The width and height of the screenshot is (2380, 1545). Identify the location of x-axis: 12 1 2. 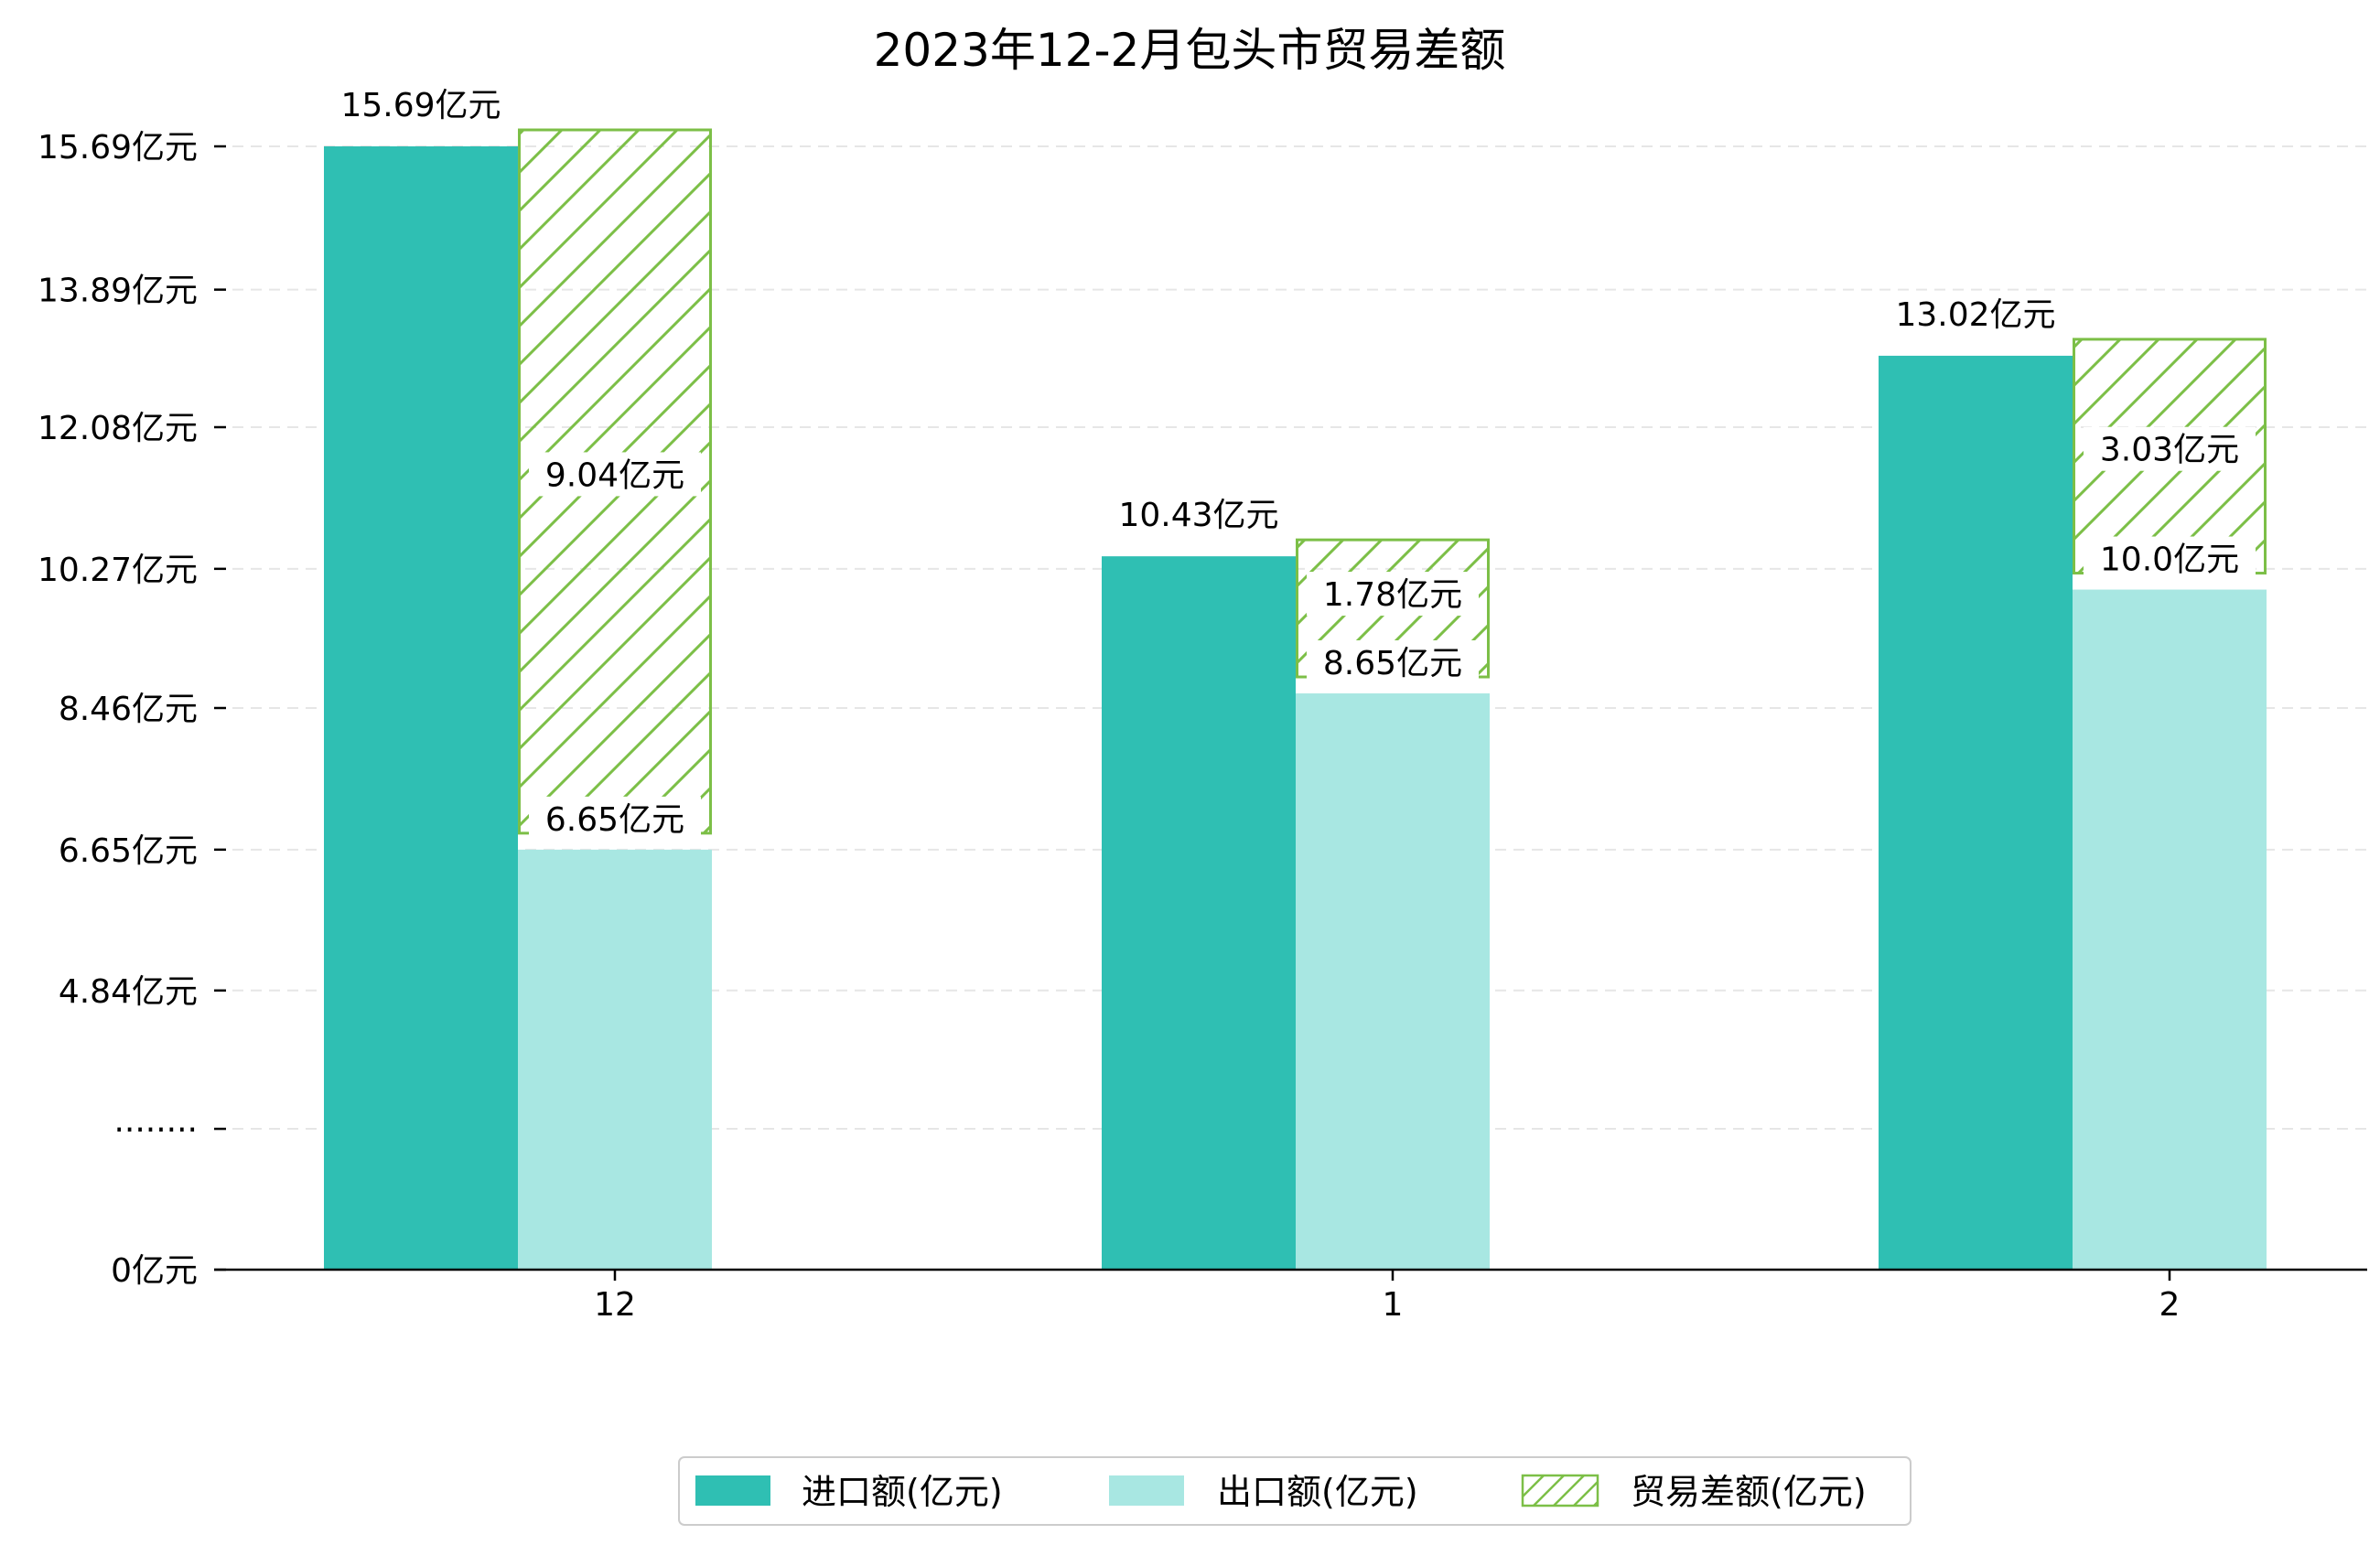
(1387, 1297).